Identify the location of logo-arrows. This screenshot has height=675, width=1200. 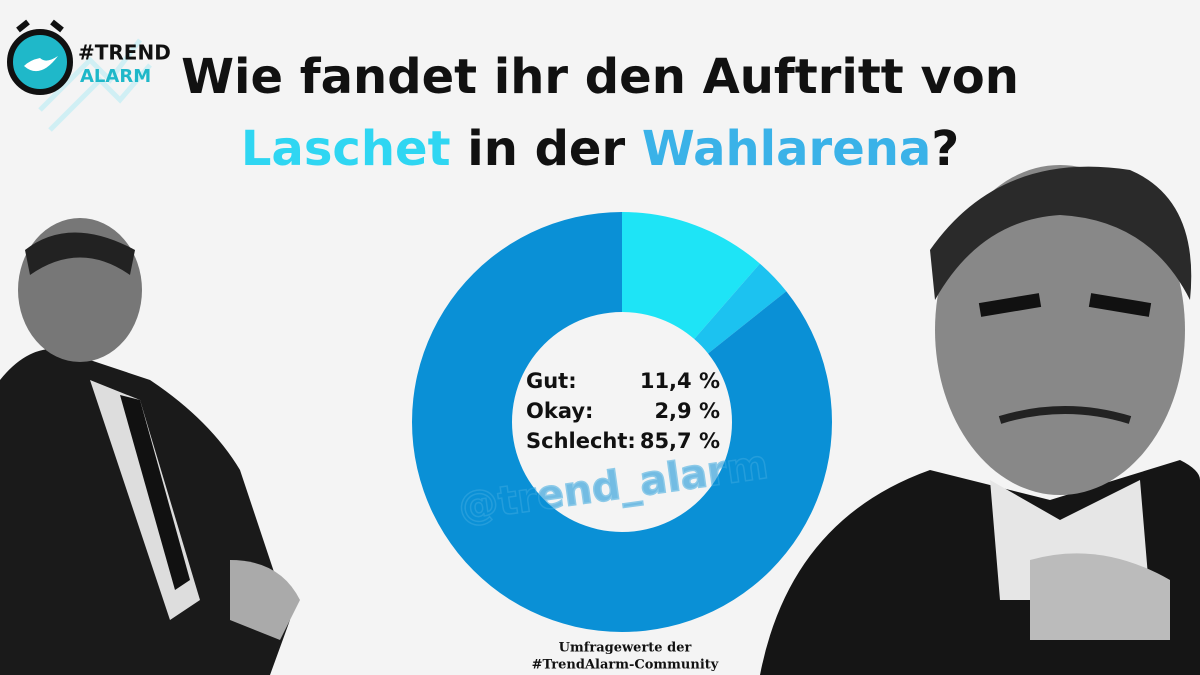
(95, 85).